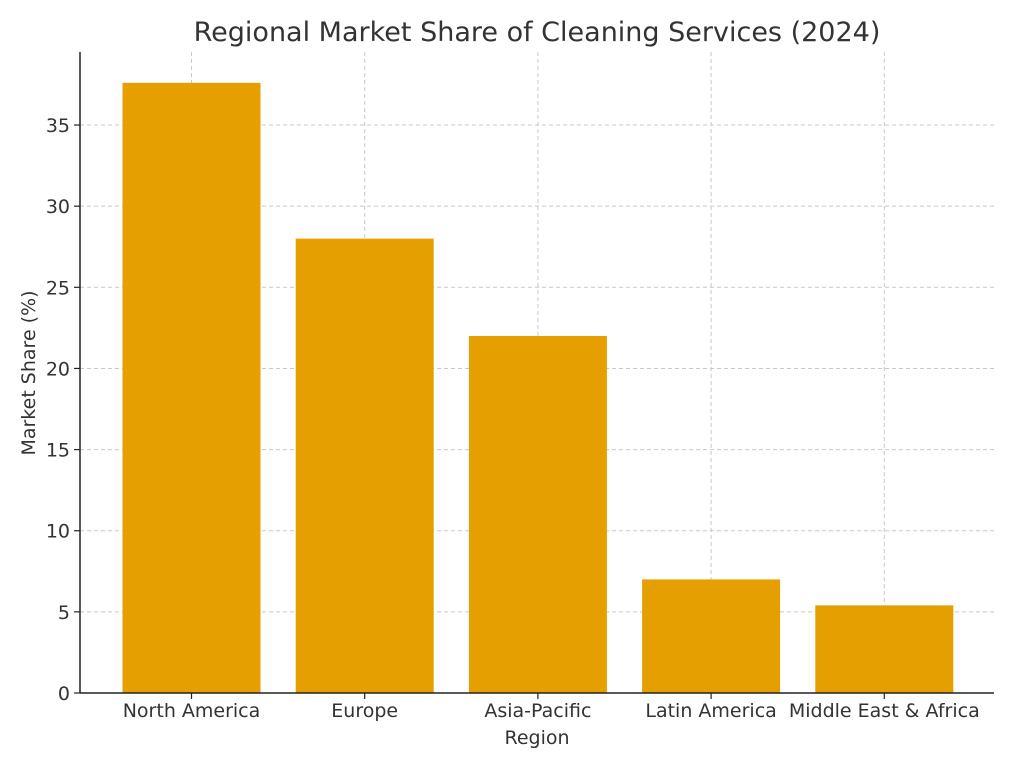 The height and width of the screenshot is (768, 1024). What do you see at coordinates (710, 711) in the screenshot?
I see `x-tick-label: Latin America` at bounding box center [710, 711].